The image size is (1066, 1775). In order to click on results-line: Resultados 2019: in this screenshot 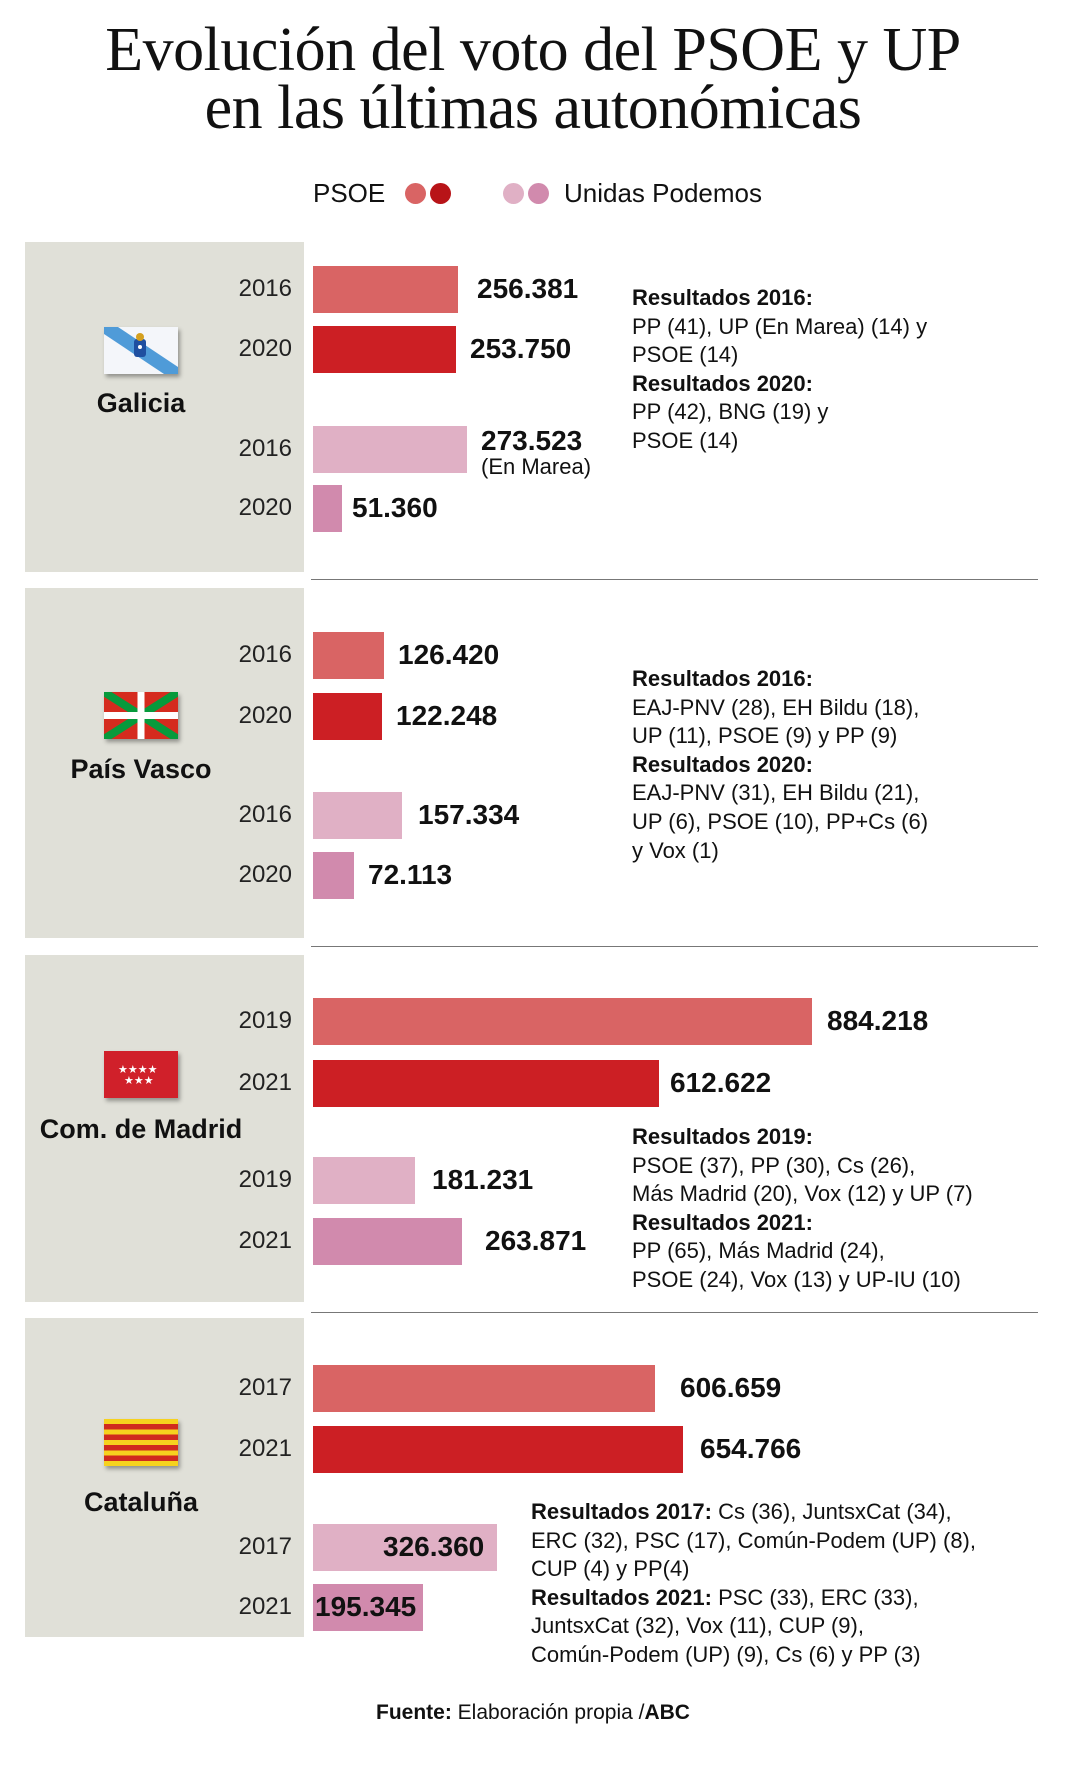, I will do `click(802, 1137)`.